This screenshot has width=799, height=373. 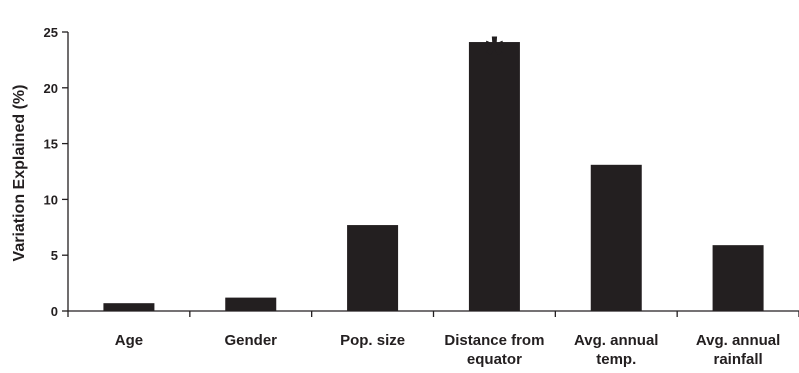 What do you see at coordinates (54, 255) in the screenshot?
I see `y-tick-label: 5` at bounding box center [54, 255].